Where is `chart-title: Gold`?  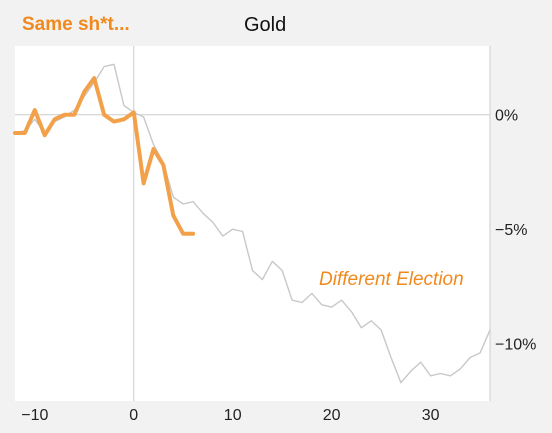 chart-title: Gold is located at coordinates (265, 25).